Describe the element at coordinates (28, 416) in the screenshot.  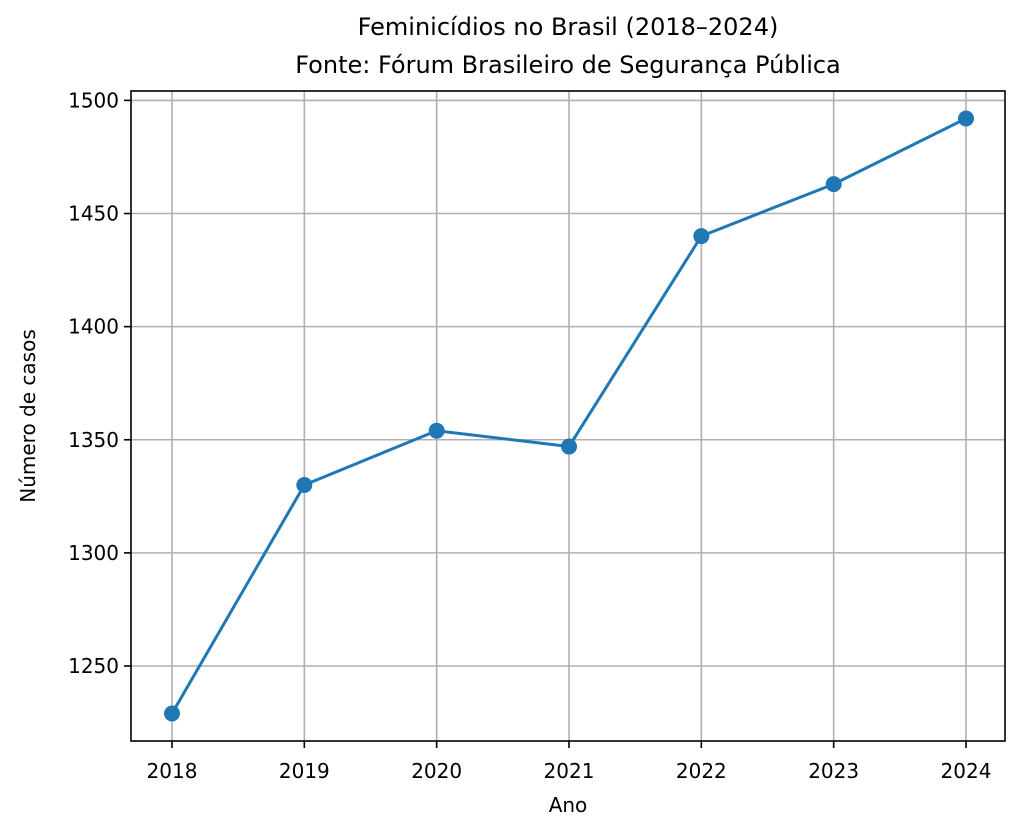
I see `y-axis-label: Número de casos` at that location.